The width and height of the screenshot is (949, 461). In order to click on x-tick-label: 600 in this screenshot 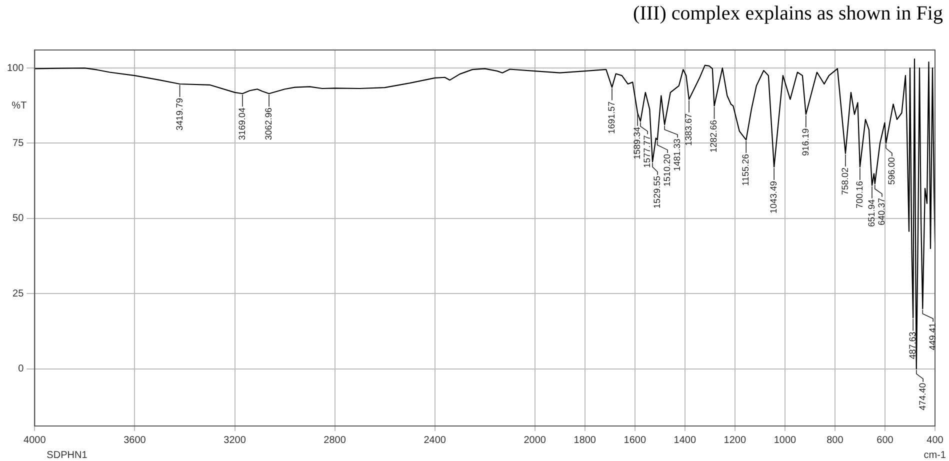, I will do `click(885, 440)`.